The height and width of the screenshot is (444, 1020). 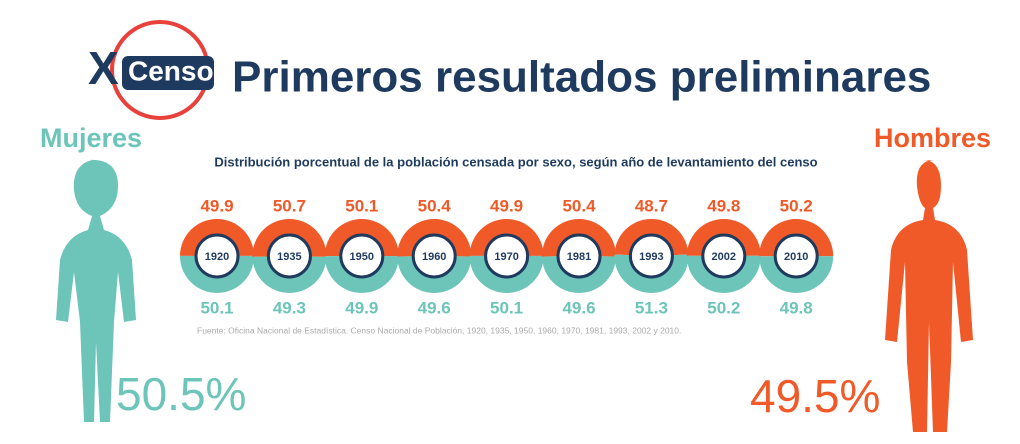 What do you see at coordinates (96, 290) in the screenshot?
I see `woman-silhouette` at bounding box center [96, 290].